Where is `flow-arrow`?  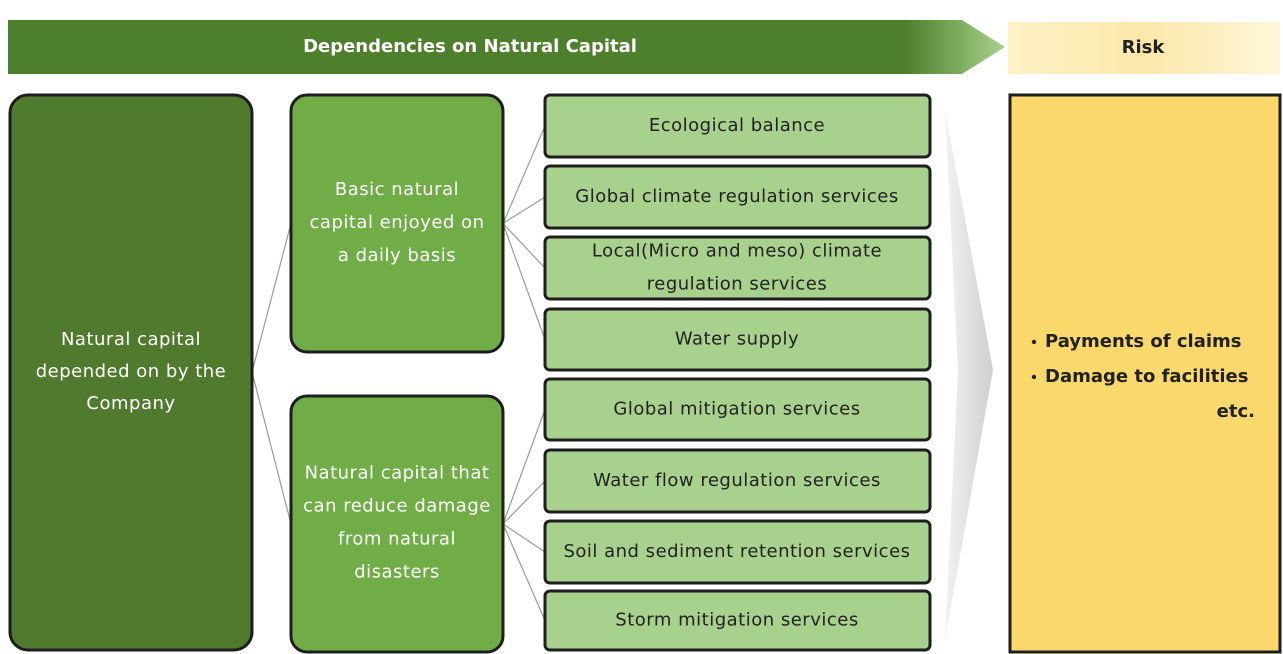
flow-arrow is located at coordinates (969, 375).